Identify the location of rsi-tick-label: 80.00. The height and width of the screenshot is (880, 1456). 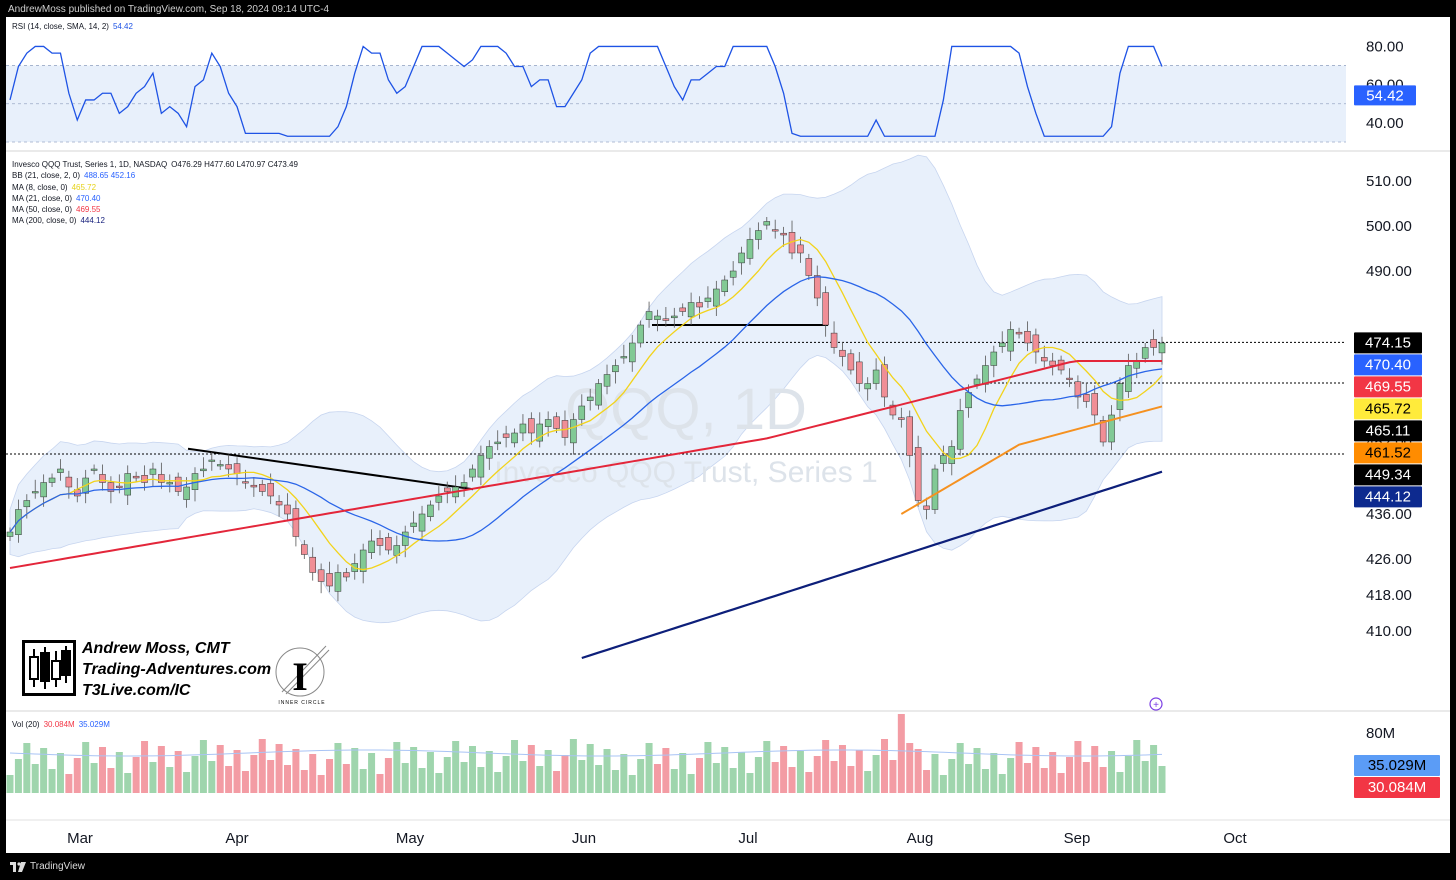
(1385, 46).